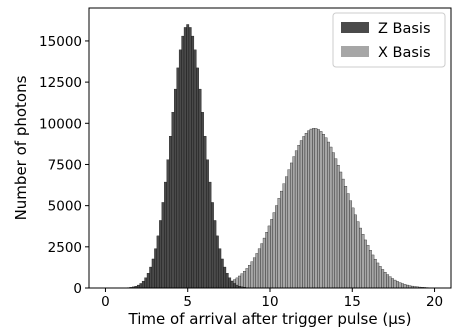 This screenshot has width=453, height=328. I want to click on legend-swatch-x-basis, so click(355, 51).